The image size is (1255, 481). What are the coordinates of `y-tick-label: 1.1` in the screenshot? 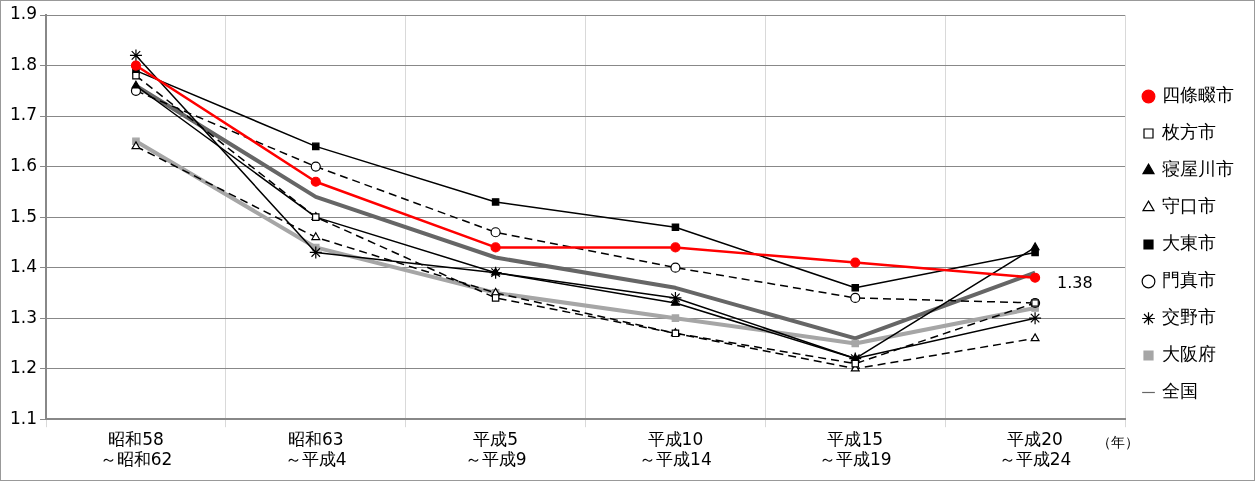 It's located at (23, 417).